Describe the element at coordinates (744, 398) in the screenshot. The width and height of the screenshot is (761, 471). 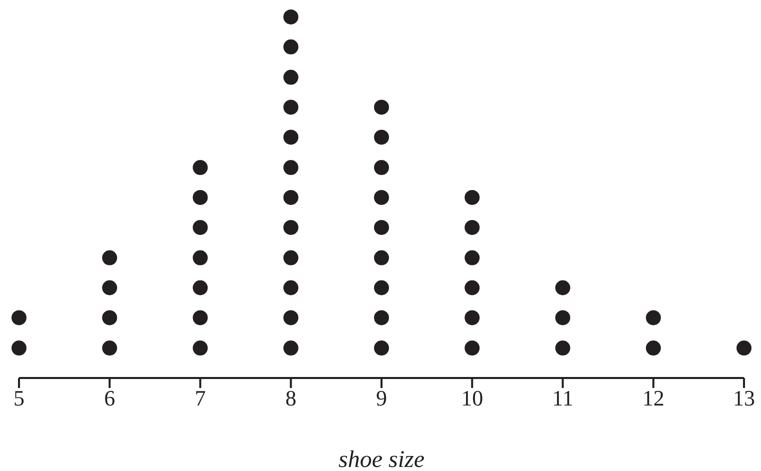
I see `x-tick-label: 13` at that location.